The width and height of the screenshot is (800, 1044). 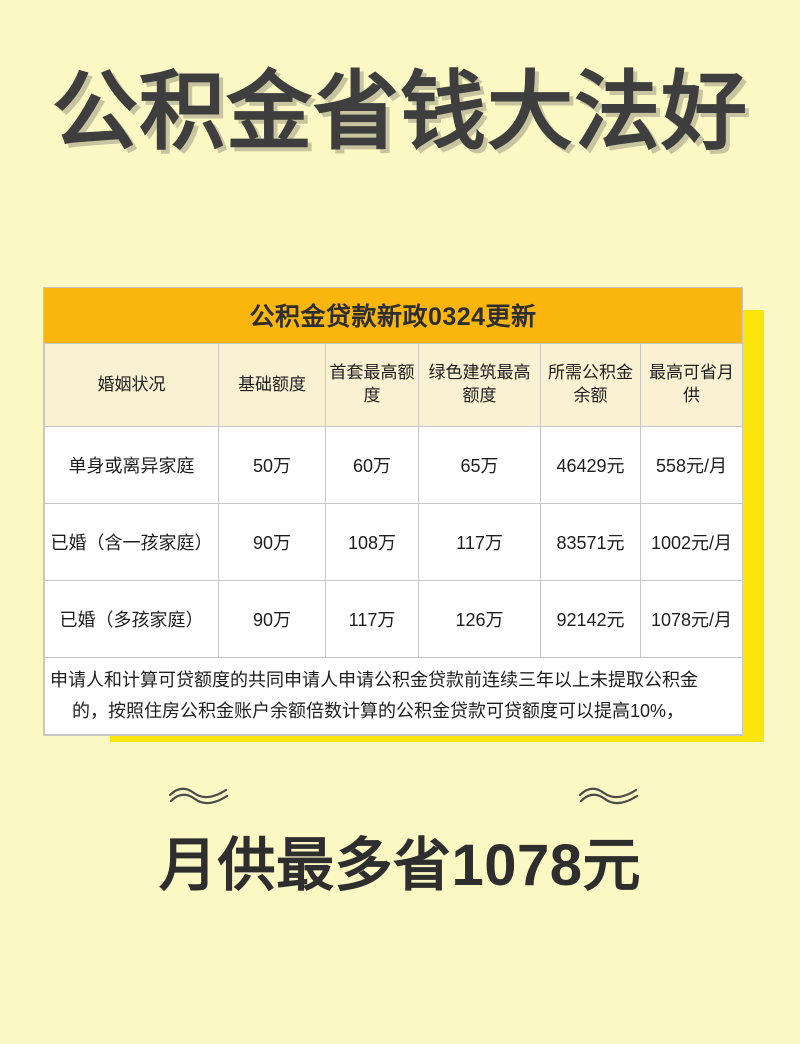 I want to click on cell-required-balance: 92142元, so click(x=590, y=619).